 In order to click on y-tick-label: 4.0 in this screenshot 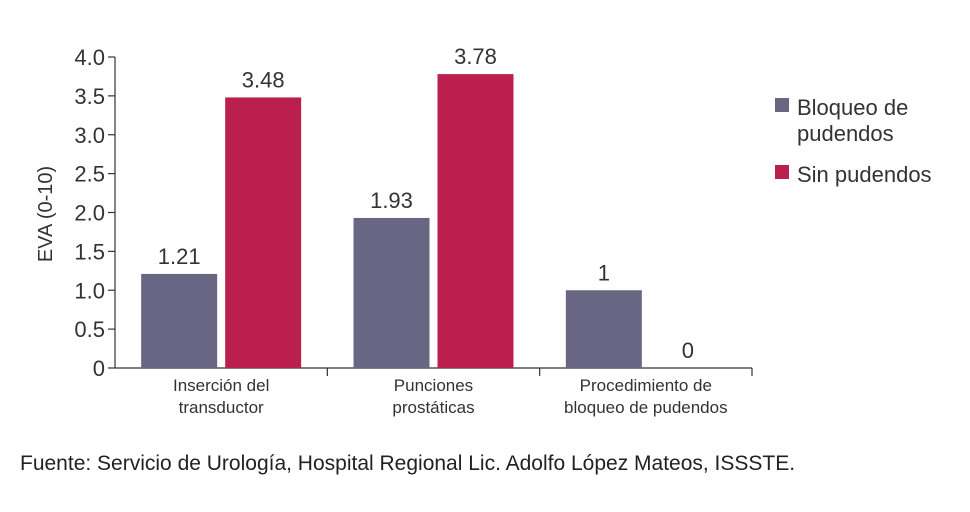, I will do `click(89, 57)`.